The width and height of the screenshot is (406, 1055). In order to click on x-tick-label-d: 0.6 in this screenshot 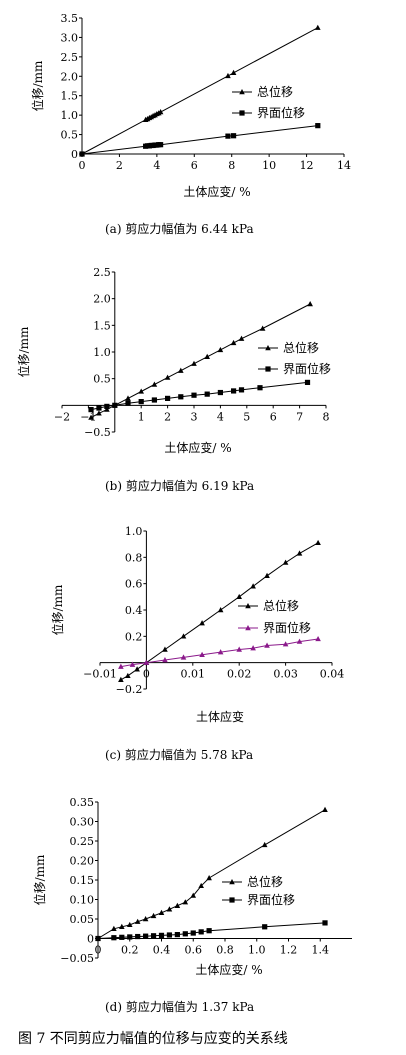, I will do `click(194, 950)`.